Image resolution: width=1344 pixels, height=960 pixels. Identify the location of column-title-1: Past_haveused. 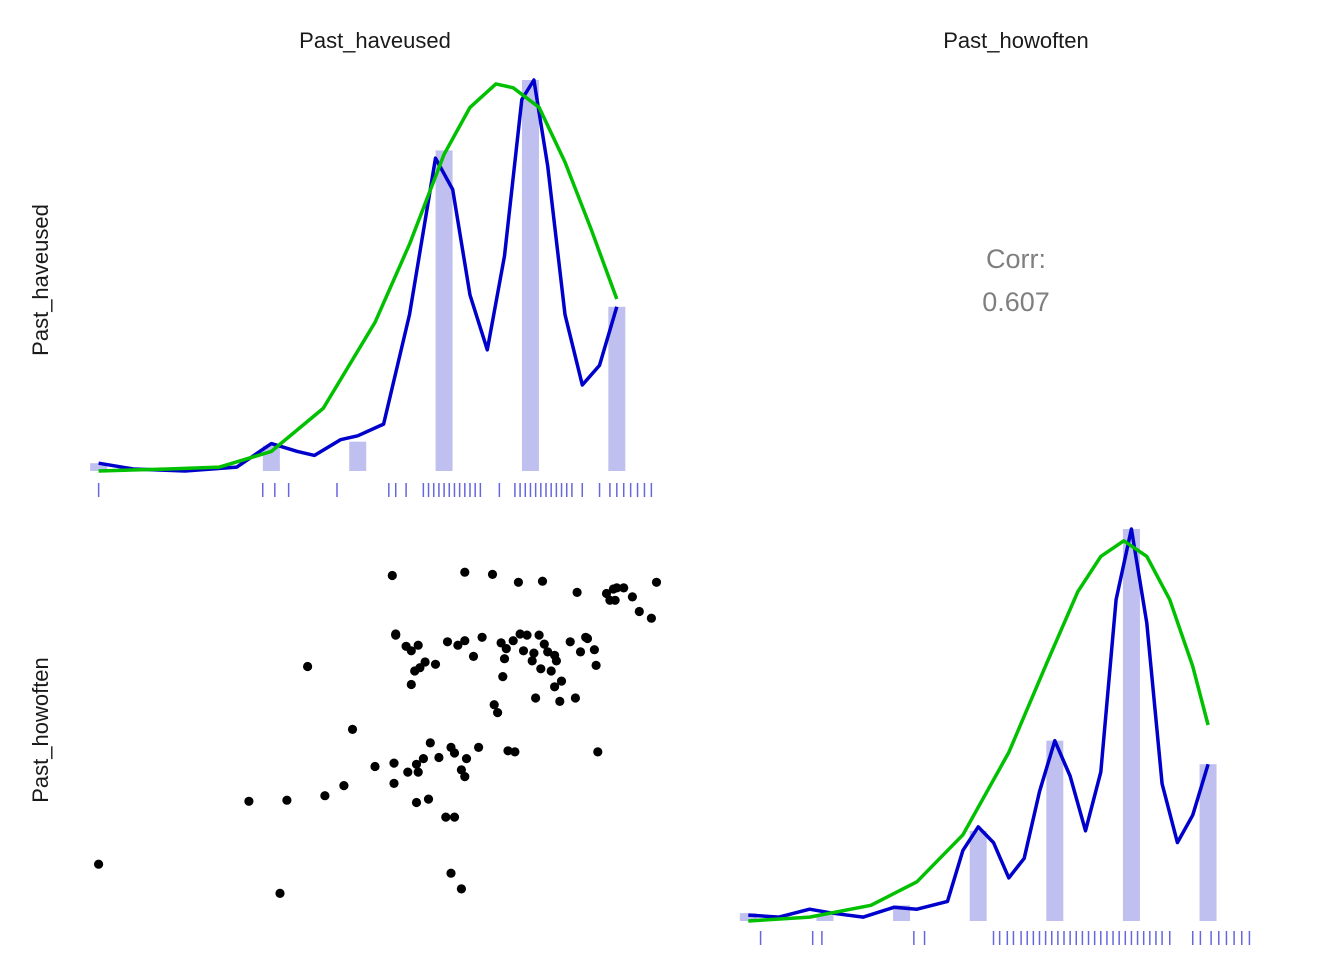
(375, 40).